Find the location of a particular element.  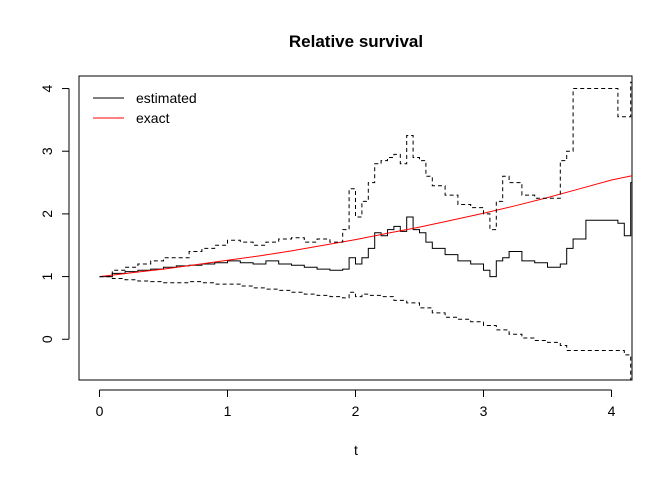

legend-label-estimated: estimated is located at coordinates (166, 98).